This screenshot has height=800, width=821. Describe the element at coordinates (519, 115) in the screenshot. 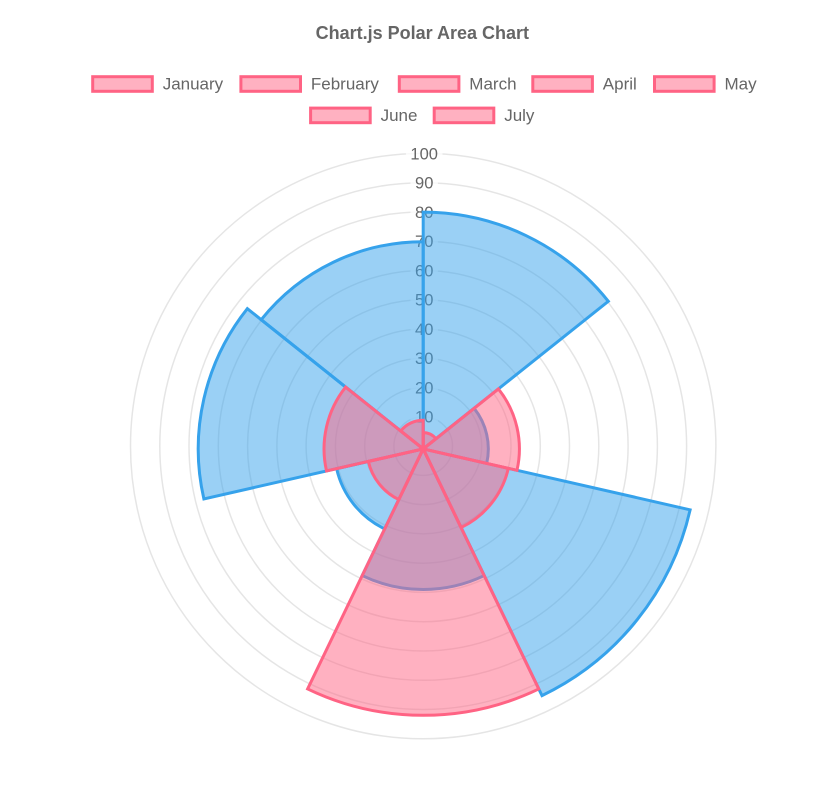

I see `svg-text: July` at that location.